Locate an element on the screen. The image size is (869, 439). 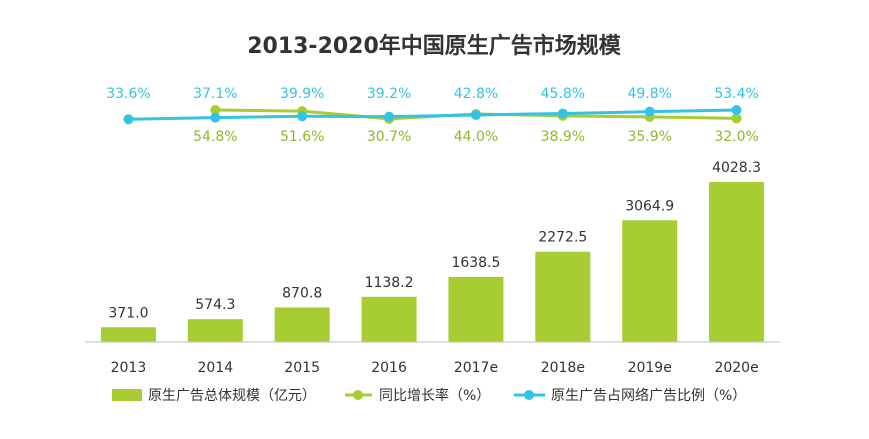
legend: 原生广告总体规模（亿元） 同比增长率（%） 原生广告占网络广告比例（%） is located at coordinates (429, 395).